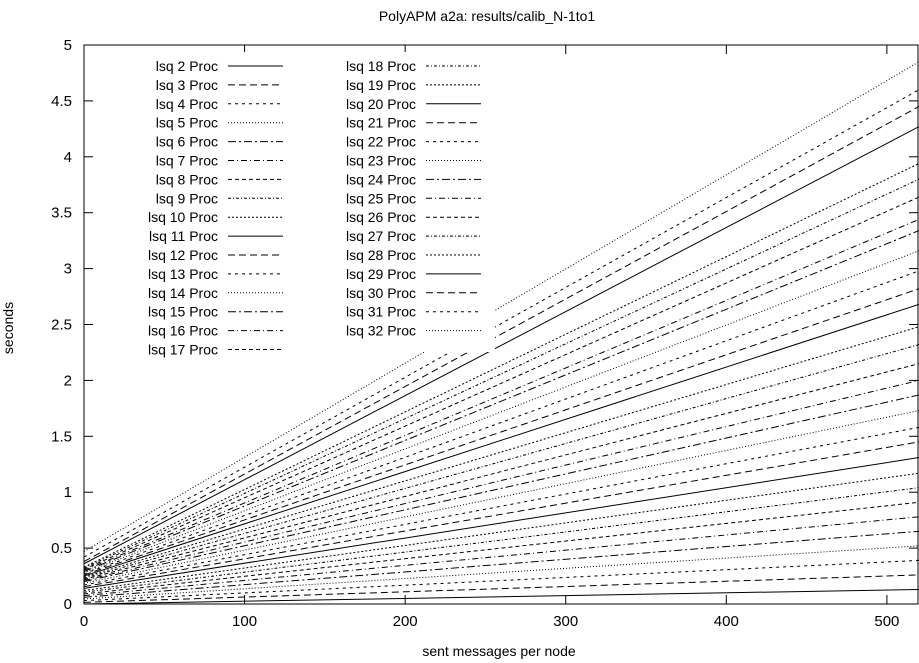 This screenshot has height=663, width=919. Describe the element at coordinates (68, 157) in the screenshot. I see `y-tick-label: 4` at that location.